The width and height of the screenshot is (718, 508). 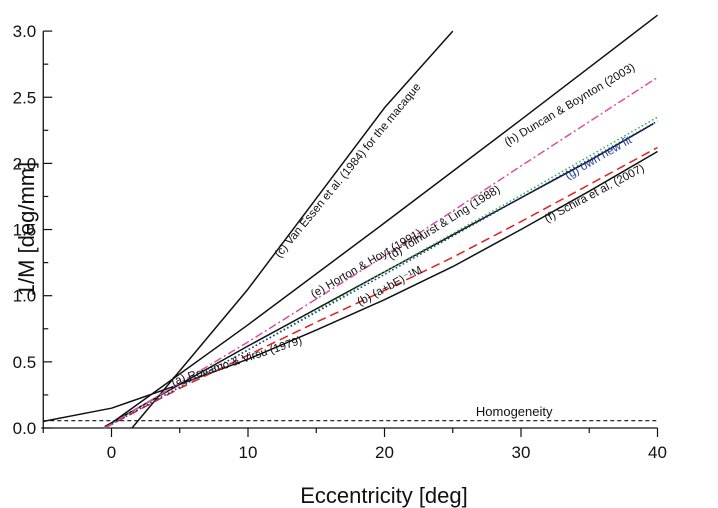 What do you see at coordinates (570, 104) in the screenshot?
I see `series-label-7: (h) Duncan & Boynton (2003)` at bounding box center [570, 104].